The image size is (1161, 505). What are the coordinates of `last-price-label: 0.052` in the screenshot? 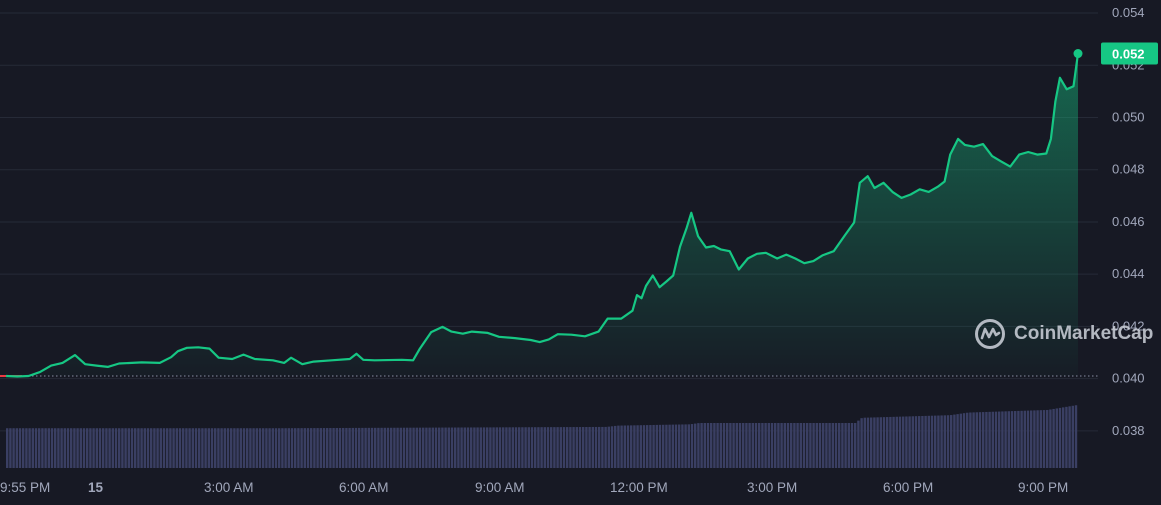 It's located at (1128, 54).